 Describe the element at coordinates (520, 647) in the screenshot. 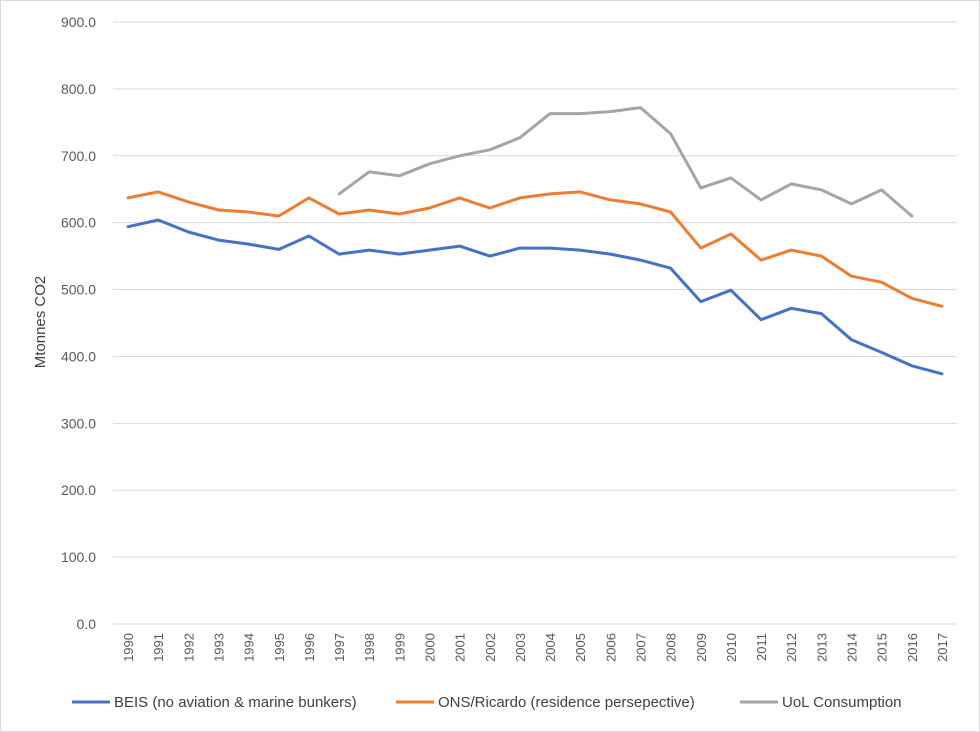

I see `x-tick-label: 2003` at that location.